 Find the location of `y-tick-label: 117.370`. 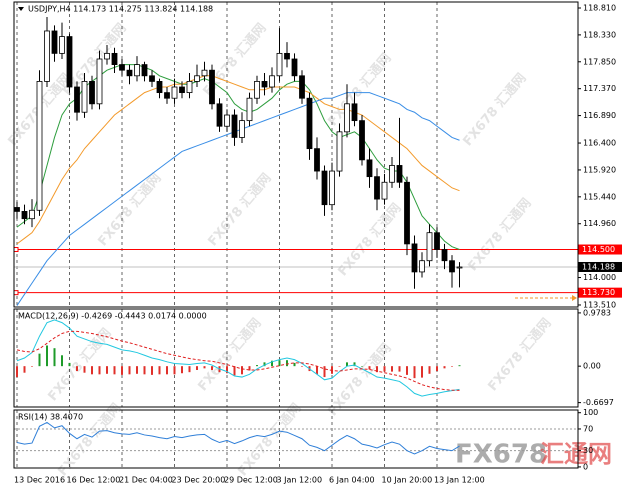

y-tick-label: 117.370 is located at coordinates (599, 88).